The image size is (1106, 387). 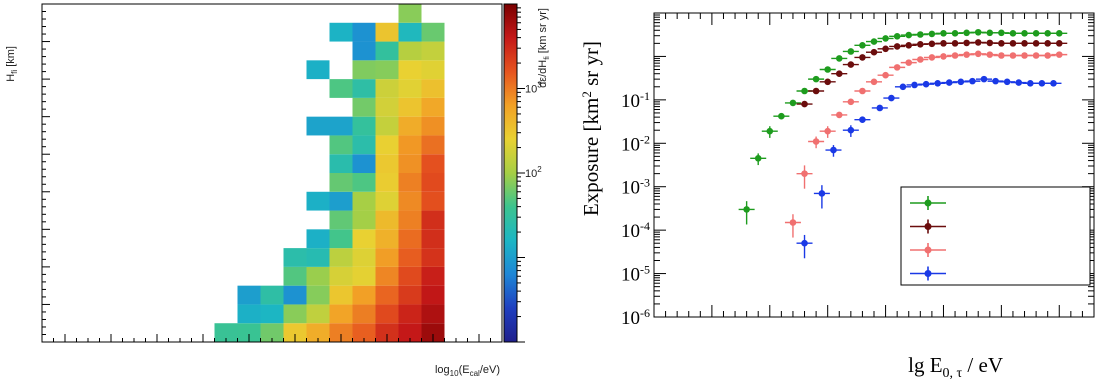 What do you see at coordinates (955, 367) in the screenshot?
I see `exposure-x-label: lg E0, τ / eV` at bounding box center [955, 367].